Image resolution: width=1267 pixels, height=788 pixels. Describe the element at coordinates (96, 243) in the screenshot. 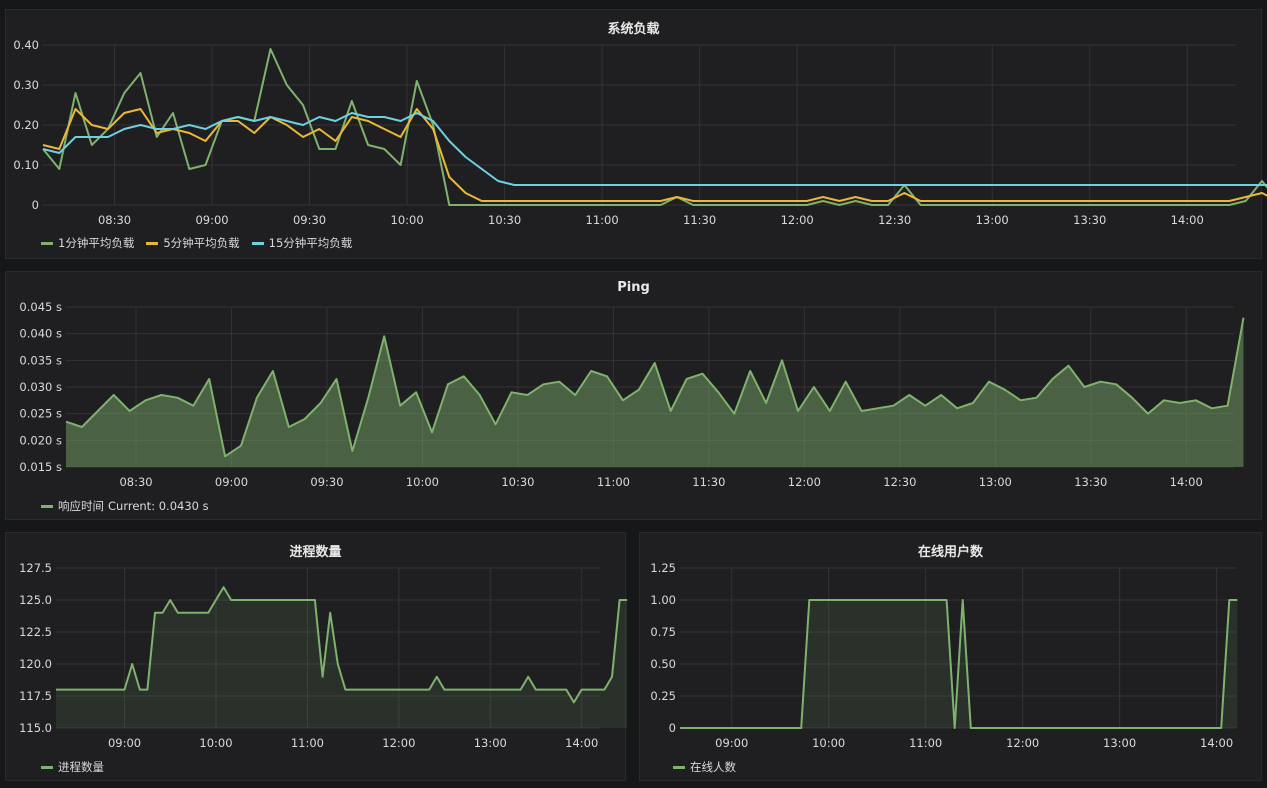

I see `legend-label-1min: 1分钟平均负载` at that location.